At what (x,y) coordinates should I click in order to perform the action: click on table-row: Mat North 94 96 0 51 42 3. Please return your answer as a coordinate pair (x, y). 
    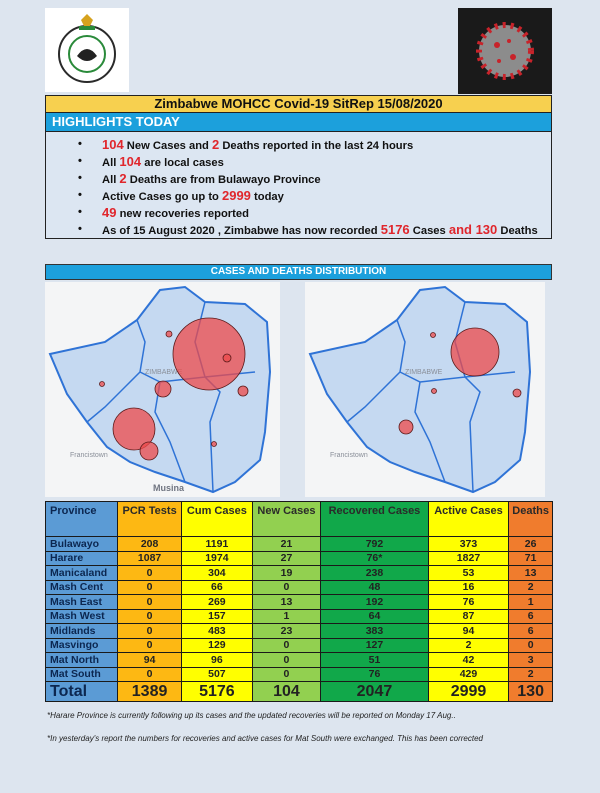
    Looking at the image, I should click on (298, 660).